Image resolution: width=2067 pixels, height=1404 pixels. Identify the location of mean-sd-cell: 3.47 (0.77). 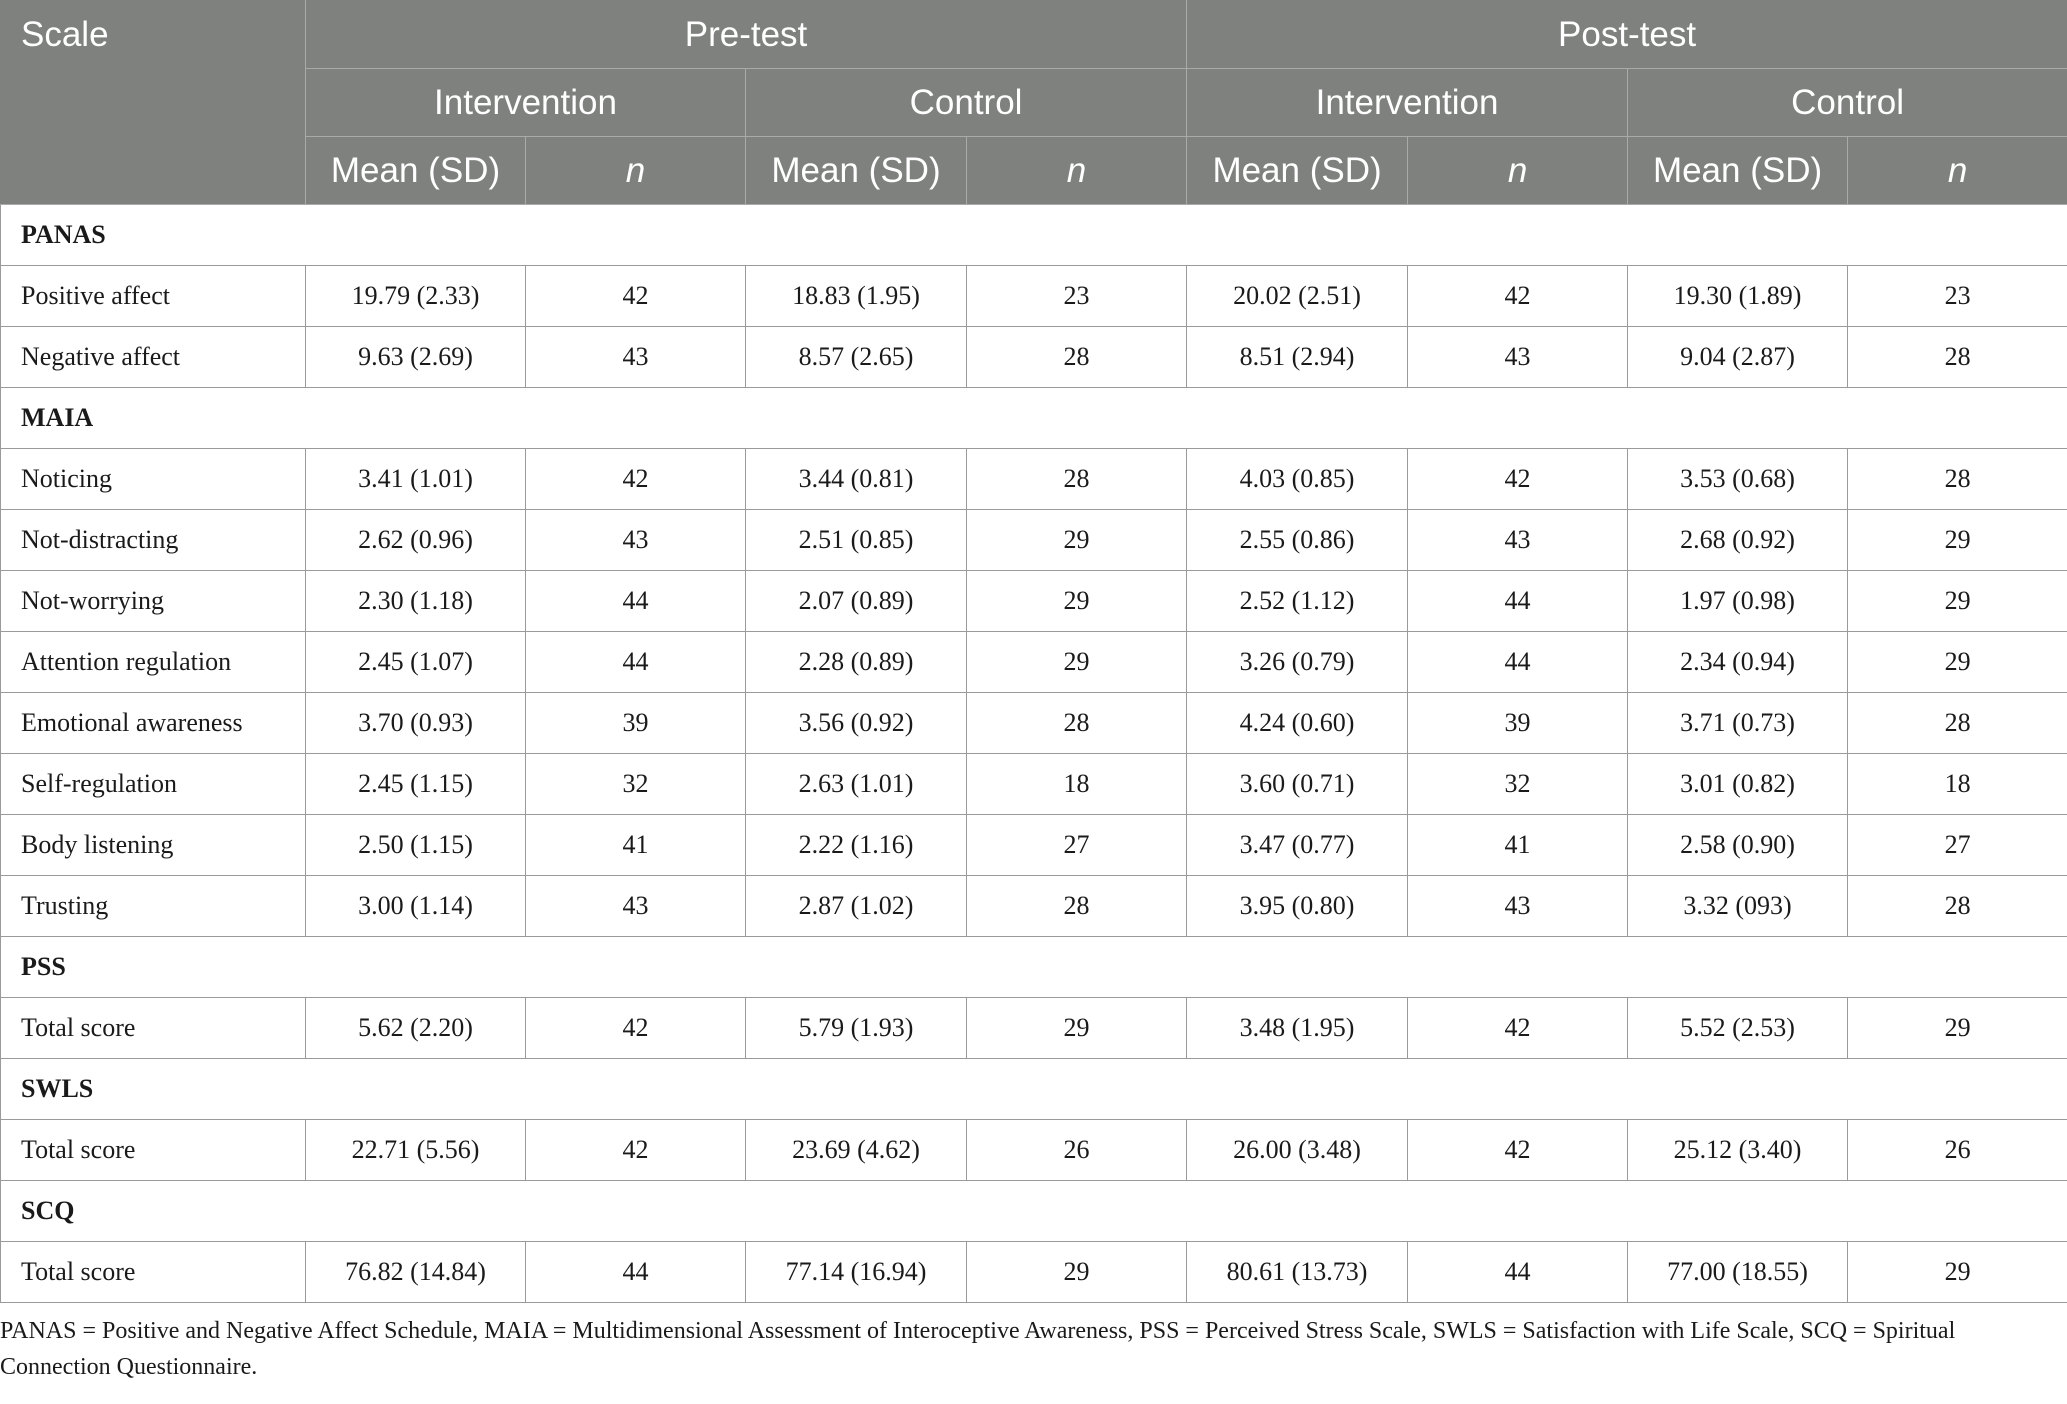
(1297, 845).